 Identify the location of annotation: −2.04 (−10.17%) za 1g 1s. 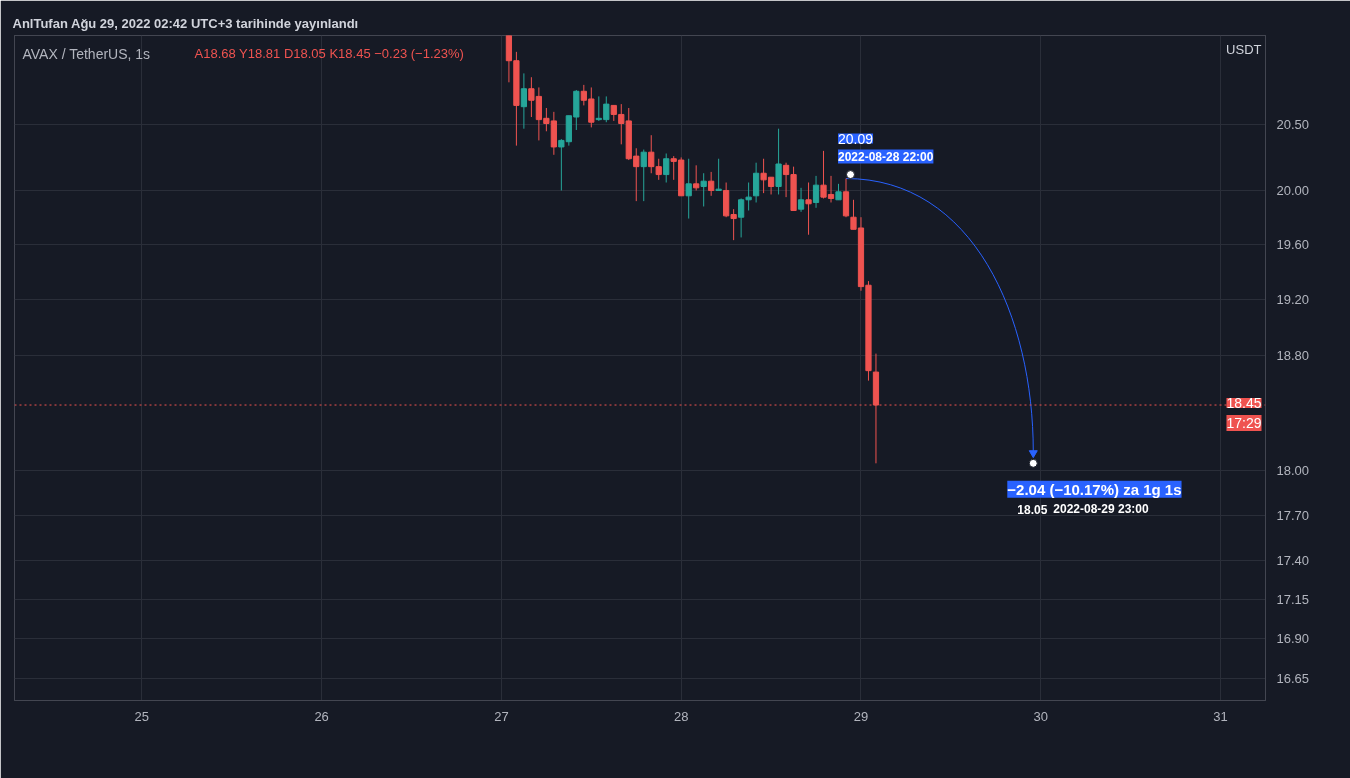
(1094, 489).